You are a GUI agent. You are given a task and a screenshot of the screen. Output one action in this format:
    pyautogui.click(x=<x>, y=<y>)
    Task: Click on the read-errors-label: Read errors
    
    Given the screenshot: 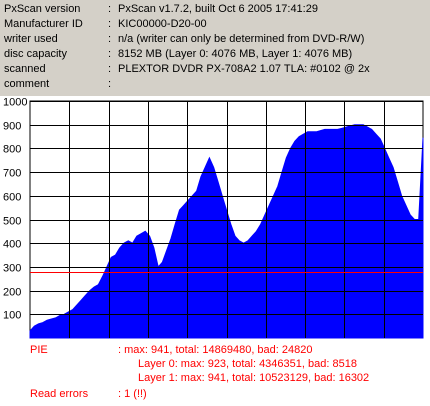 What is the action you would take?
    pyautogui.click(x=59, y=394)
    